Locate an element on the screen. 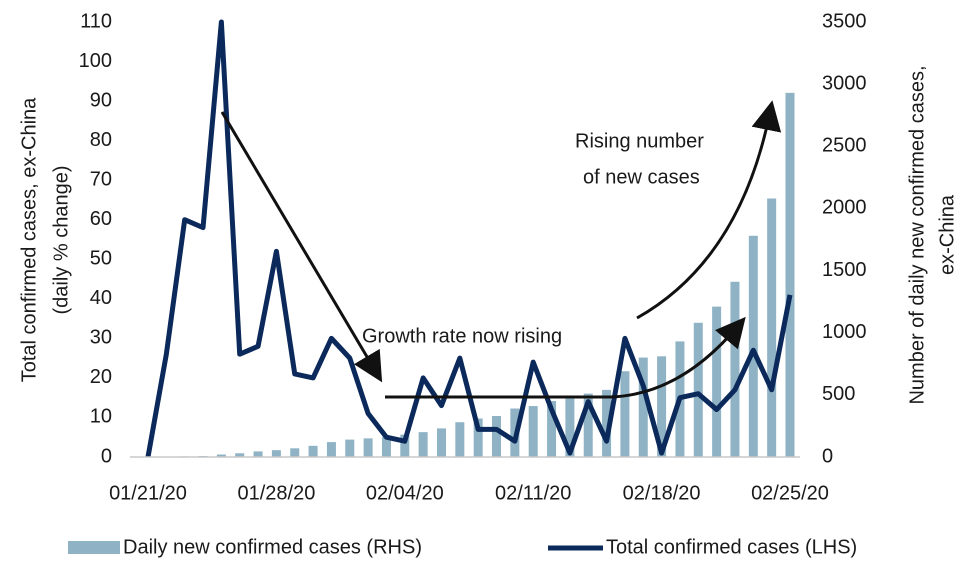 This screenshot has height=562, width=971. y2-tick-label: 3000 is located at coordinates (844, 83).